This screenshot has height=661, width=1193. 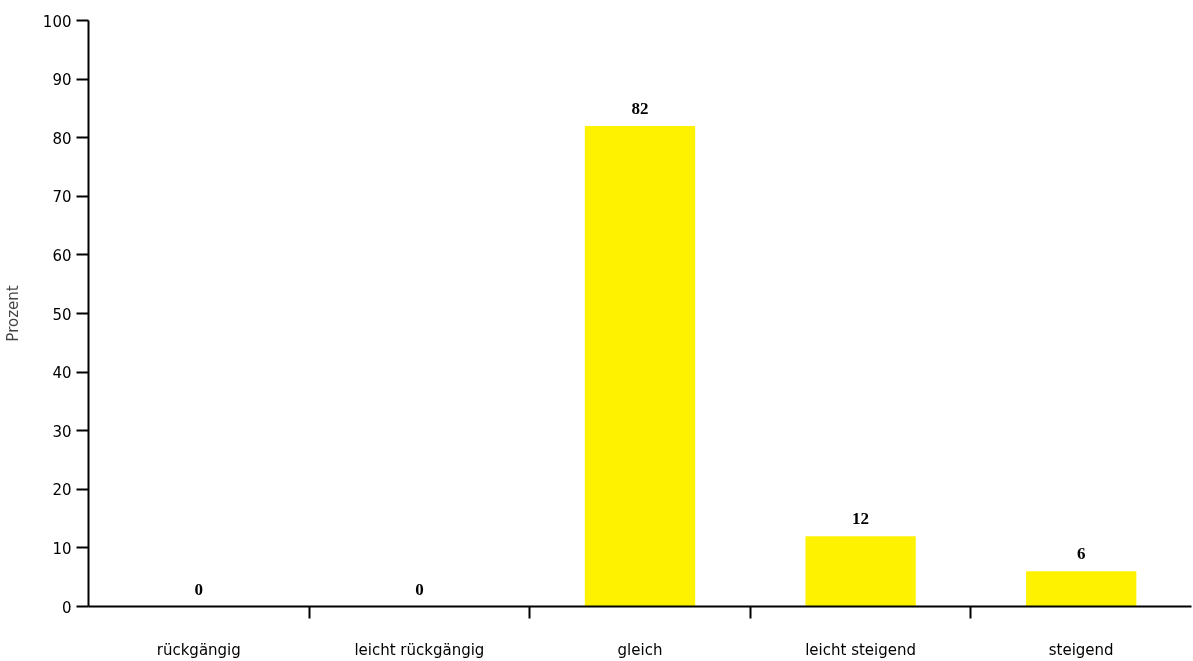 I want to click on x-tick-label: gleich, so click(x=640, y=649).